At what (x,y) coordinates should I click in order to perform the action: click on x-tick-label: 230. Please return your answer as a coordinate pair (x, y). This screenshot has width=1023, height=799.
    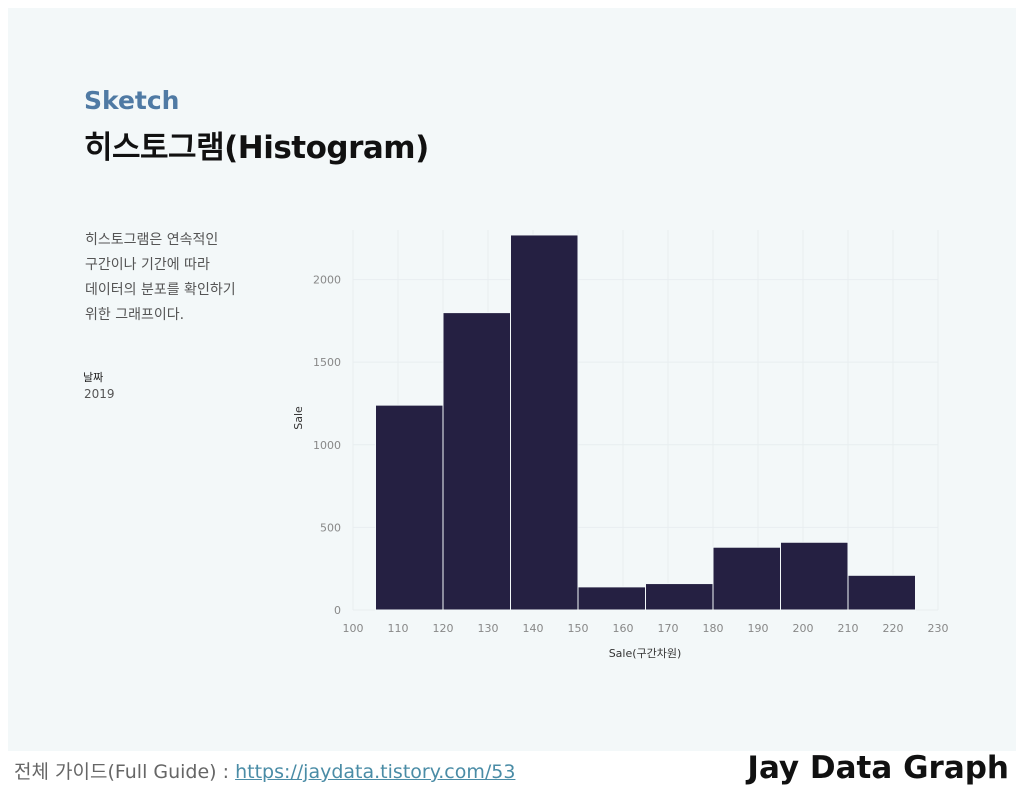
    Looking at the image, I should click on (938, 628).